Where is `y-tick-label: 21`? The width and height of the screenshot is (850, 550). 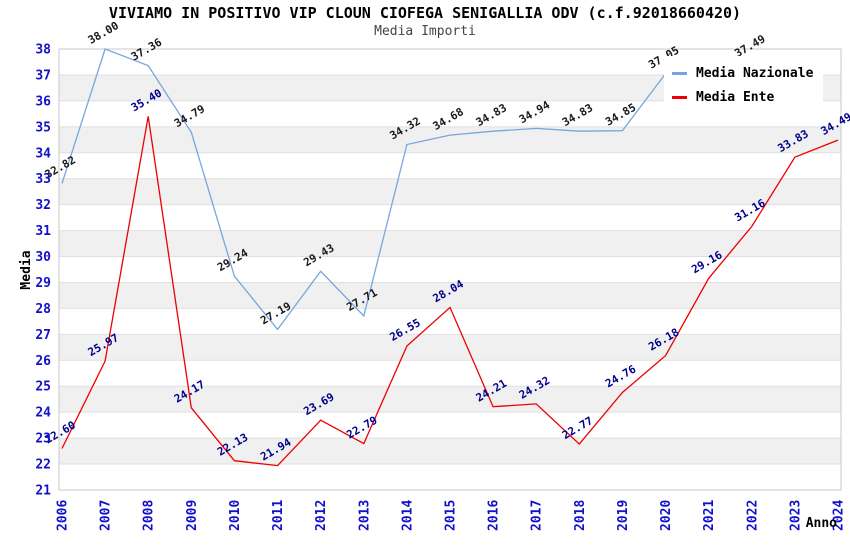 y-tick-label: 21 is located at coordinates (43, 491).